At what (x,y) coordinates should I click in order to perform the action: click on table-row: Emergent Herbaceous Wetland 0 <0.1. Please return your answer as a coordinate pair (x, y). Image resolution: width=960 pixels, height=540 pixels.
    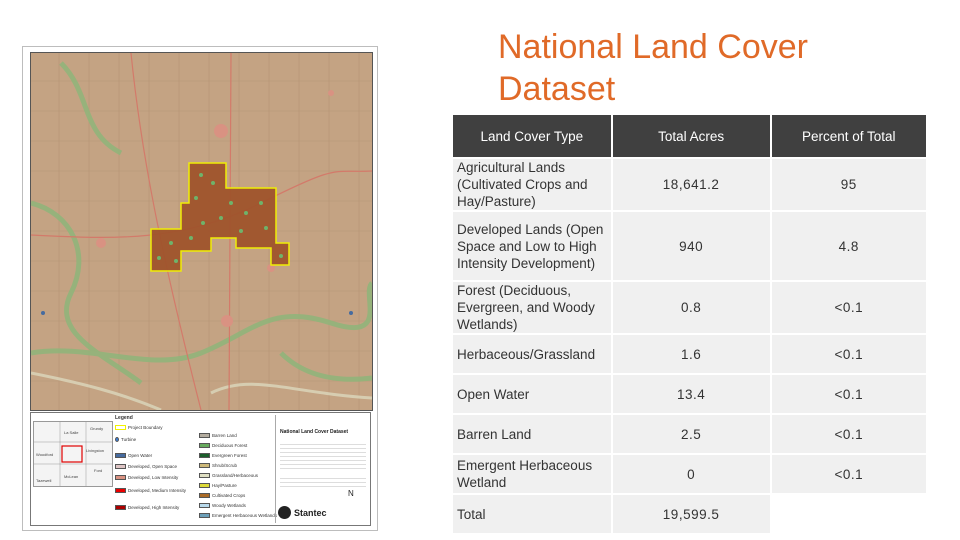
    Looking at the image, I should click on (689, 473).